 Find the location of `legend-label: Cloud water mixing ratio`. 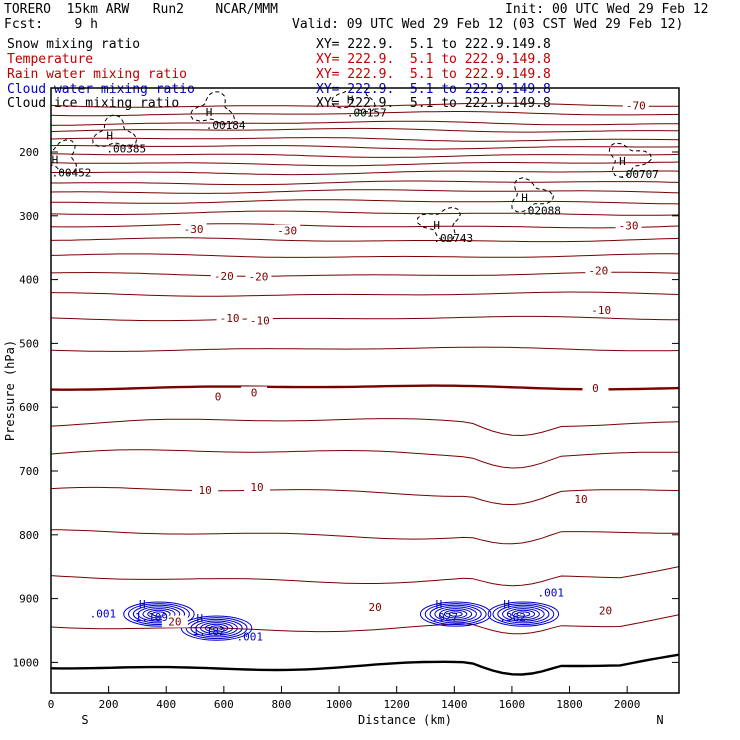

legend-label: Cloud water mixing ratio is located at coordinates (101, 89).